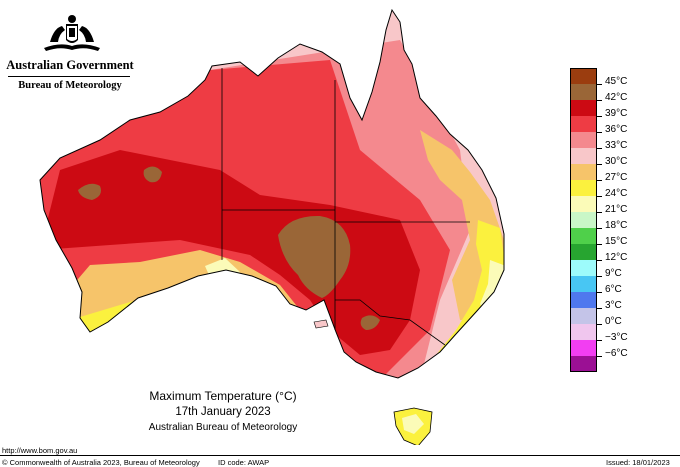 This screenshot has height=467, width=680. What do you see at coordinates (616, 81) in the screenshot?
I see `legend-label: 45°C` at bounding box center [616, 81].